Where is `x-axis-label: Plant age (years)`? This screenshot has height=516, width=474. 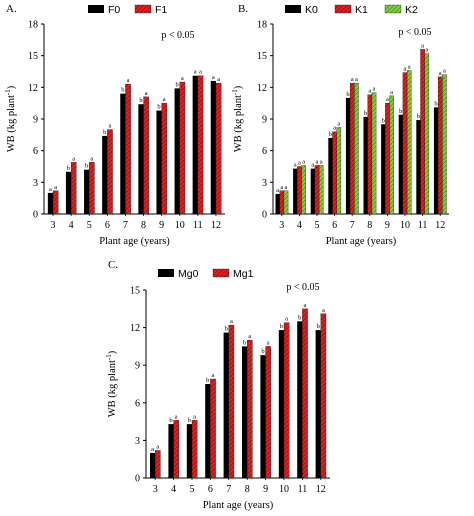 x-axis-label: Plant age (years) is located at coordinates (134, 241).